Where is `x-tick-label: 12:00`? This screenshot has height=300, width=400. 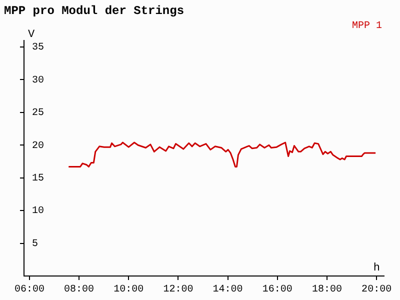
x-tick-label: 12:00 is located at coordinates (178, 290).